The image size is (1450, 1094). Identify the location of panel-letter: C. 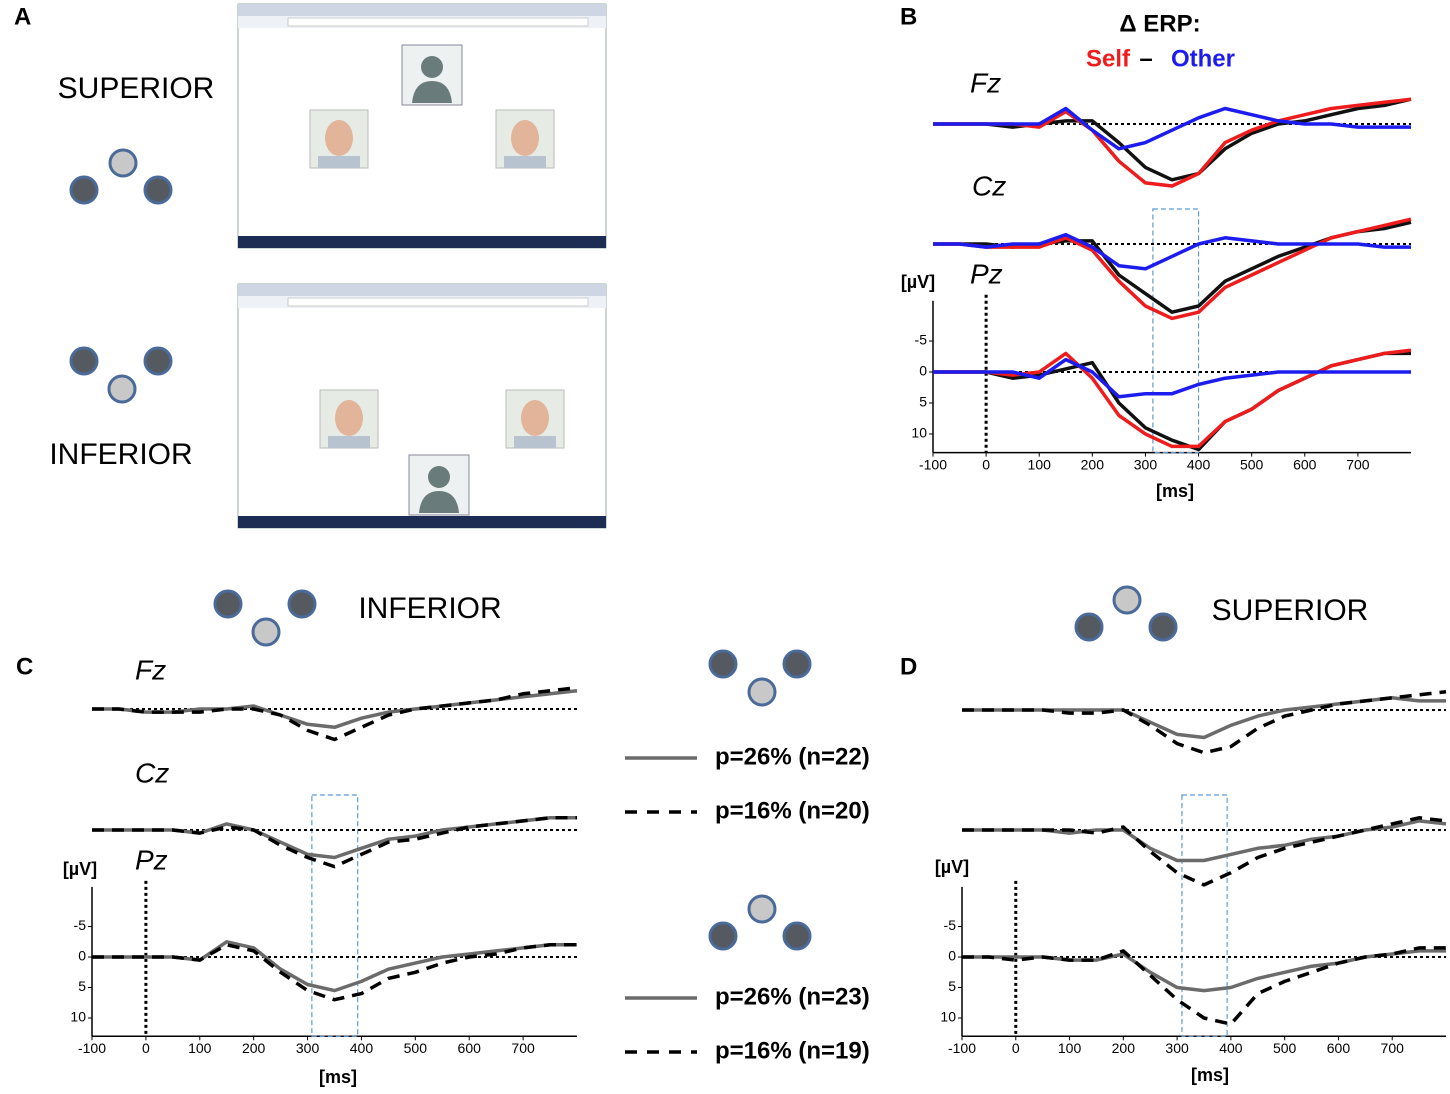
(24, 666).